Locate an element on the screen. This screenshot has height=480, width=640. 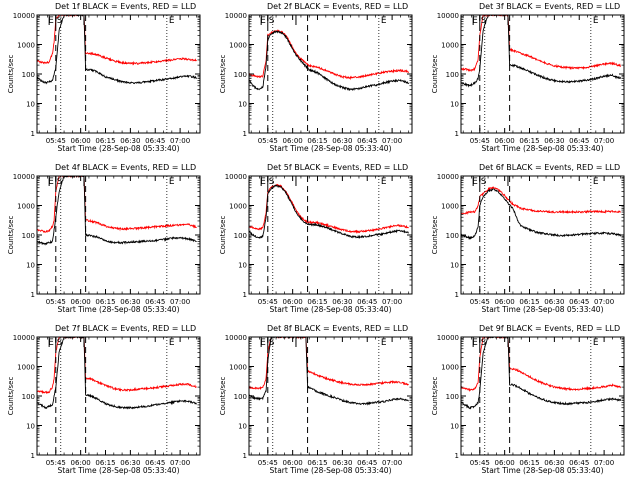
panel-title: Det 8f BLACK = Events, RED = LLD is located at coordinates (337, 328).